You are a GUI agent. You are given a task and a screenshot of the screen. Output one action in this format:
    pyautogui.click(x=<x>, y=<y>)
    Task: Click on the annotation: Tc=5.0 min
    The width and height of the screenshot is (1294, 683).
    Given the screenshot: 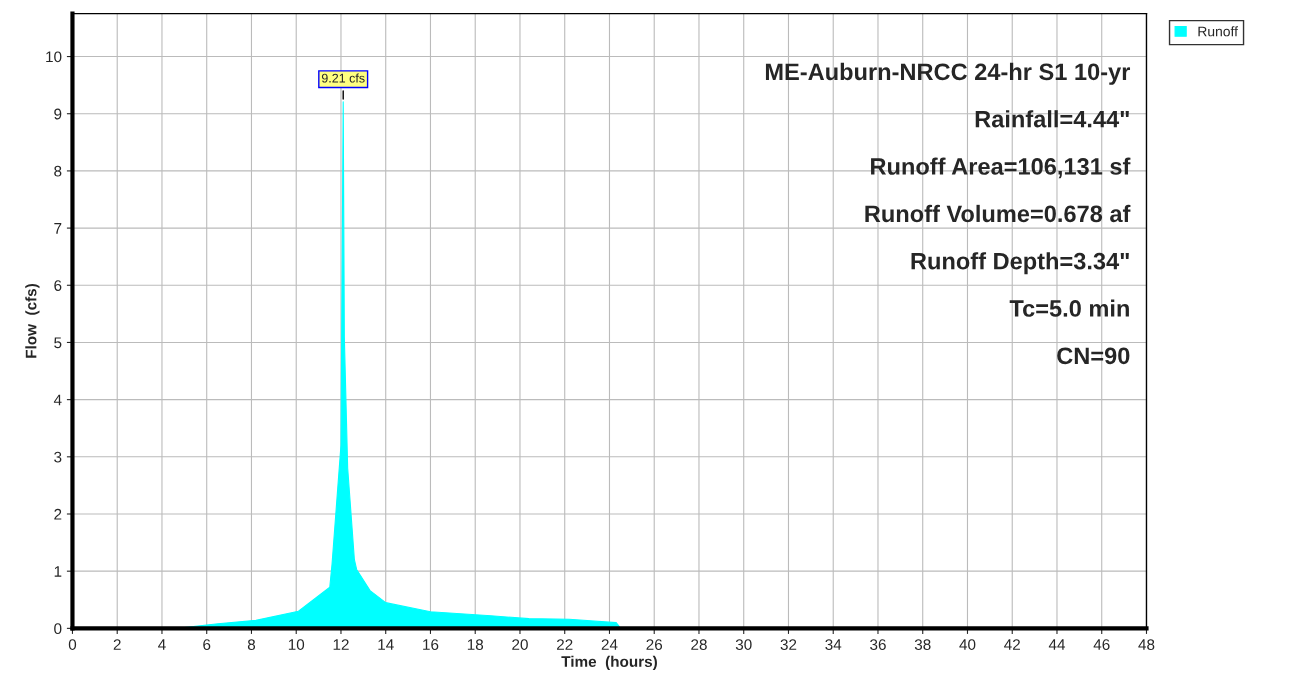 What is the action you would take?
    pyautogui.click(x=1069, y=308)
    